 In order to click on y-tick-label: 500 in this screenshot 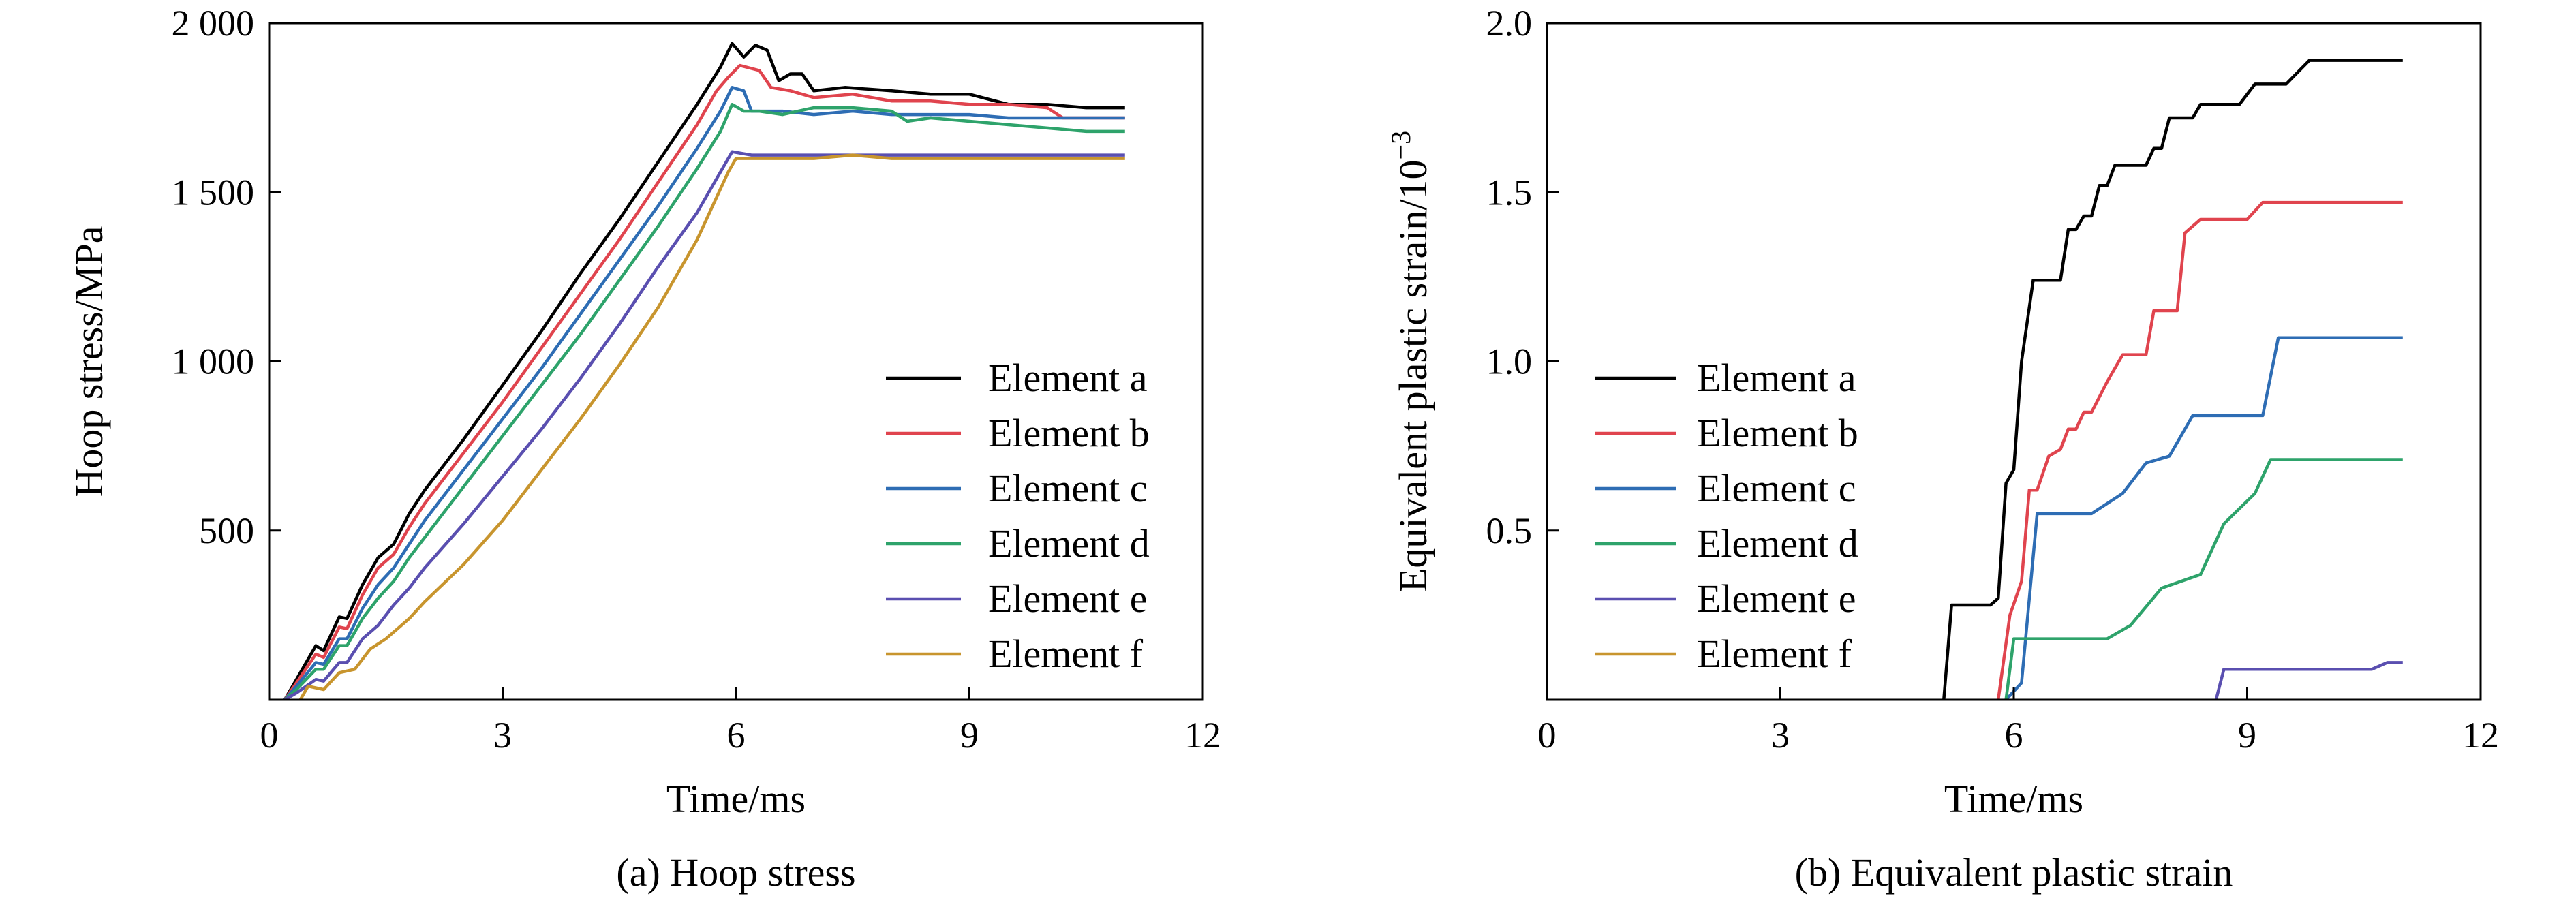, I will do `click(226, 530)`.